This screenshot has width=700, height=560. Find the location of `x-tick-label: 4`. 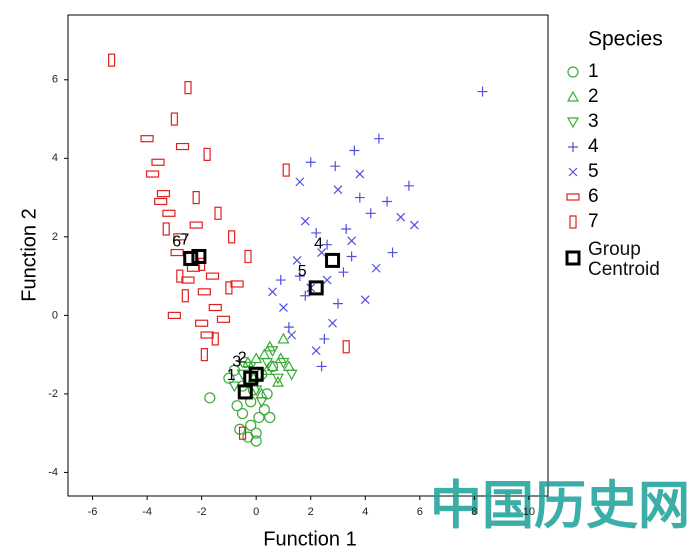

x-tick-label: 4 is located at coordinates (365, 512).